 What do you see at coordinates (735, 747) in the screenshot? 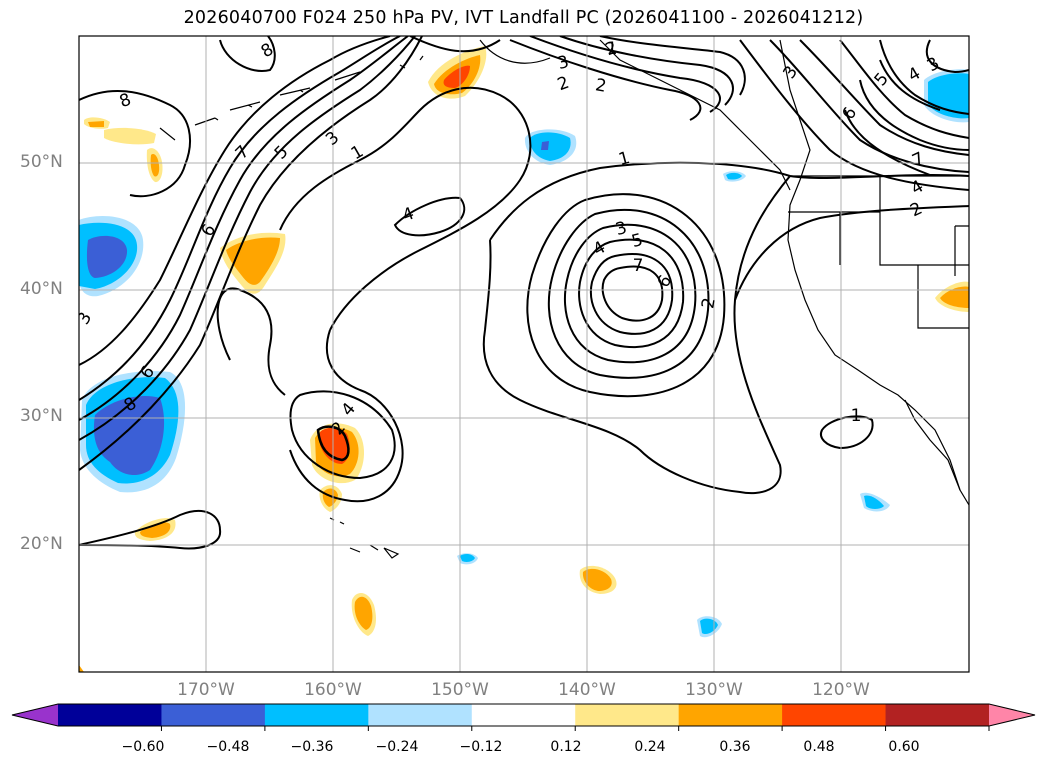
I see `colorbar-tick-label: 0.36` at bounding box center [735, 747].